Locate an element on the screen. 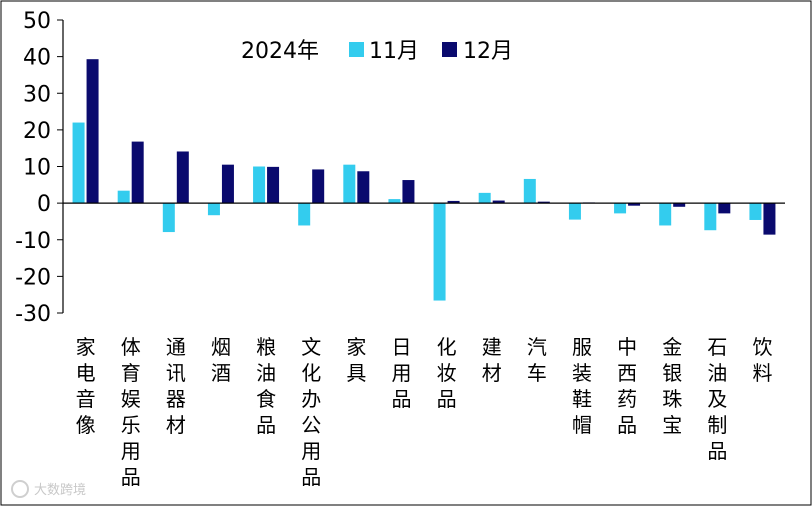 This screenshot has height=506, width=812. y-tick-label: 10 is located at coordinates (37, 168).